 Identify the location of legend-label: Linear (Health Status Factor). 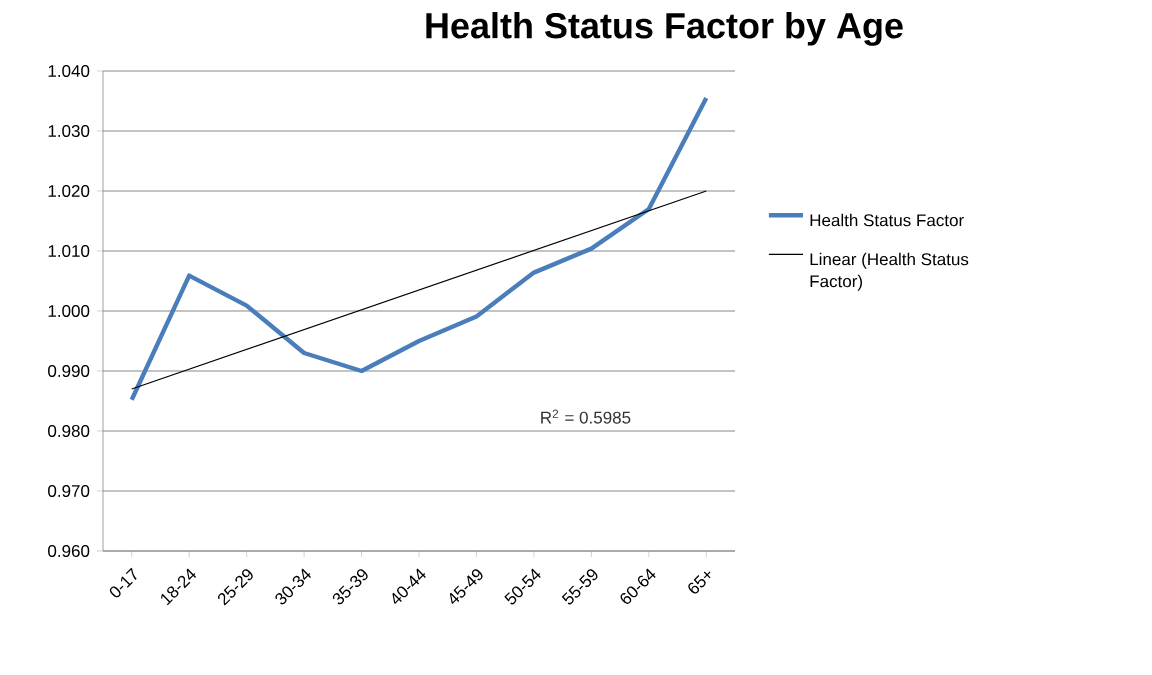
(889, 271).